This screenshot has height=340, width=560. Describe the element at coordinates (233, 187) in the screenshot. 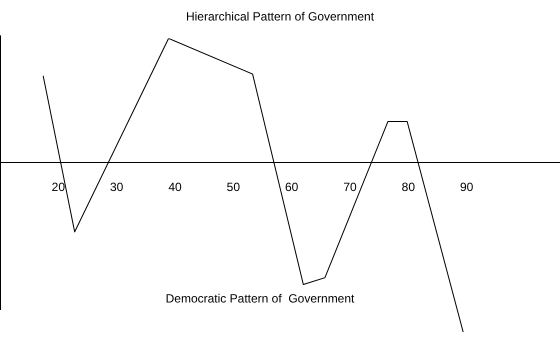

I see `x-tick-label: 50` at that location.